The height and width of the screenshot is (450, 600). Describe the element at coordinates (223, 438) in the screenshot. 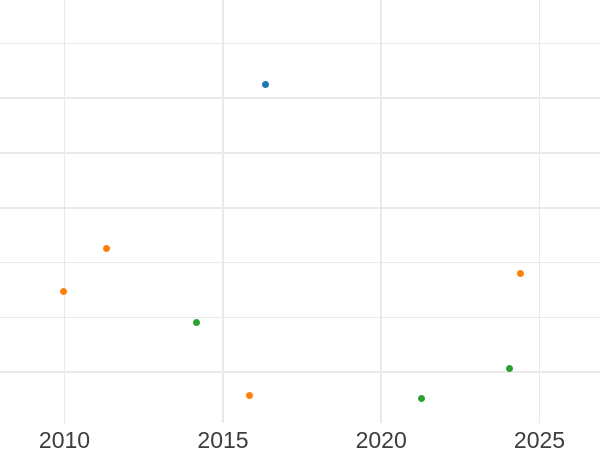

I see `x-tick-label: 2015` at that location.